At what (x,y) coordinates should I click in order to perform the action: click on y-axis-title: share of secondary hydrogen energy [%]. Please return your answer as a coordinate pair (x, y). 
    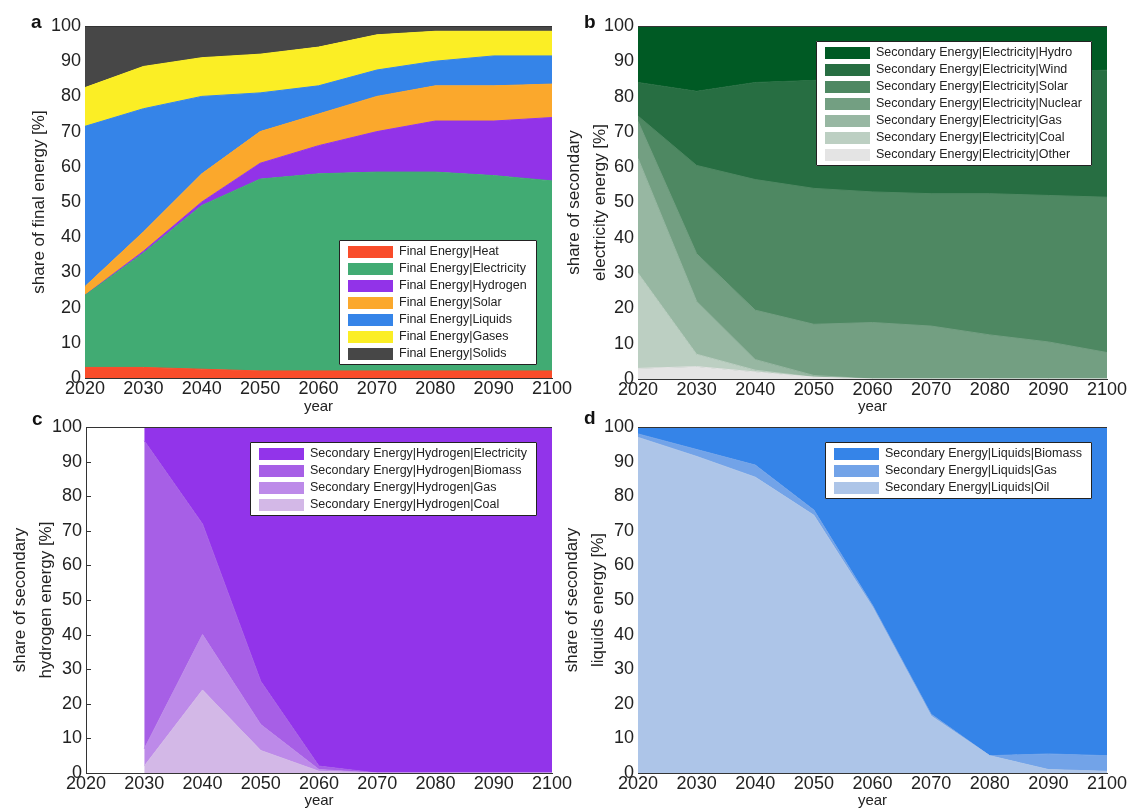
    Looking at the image, I should click on (32, 600).